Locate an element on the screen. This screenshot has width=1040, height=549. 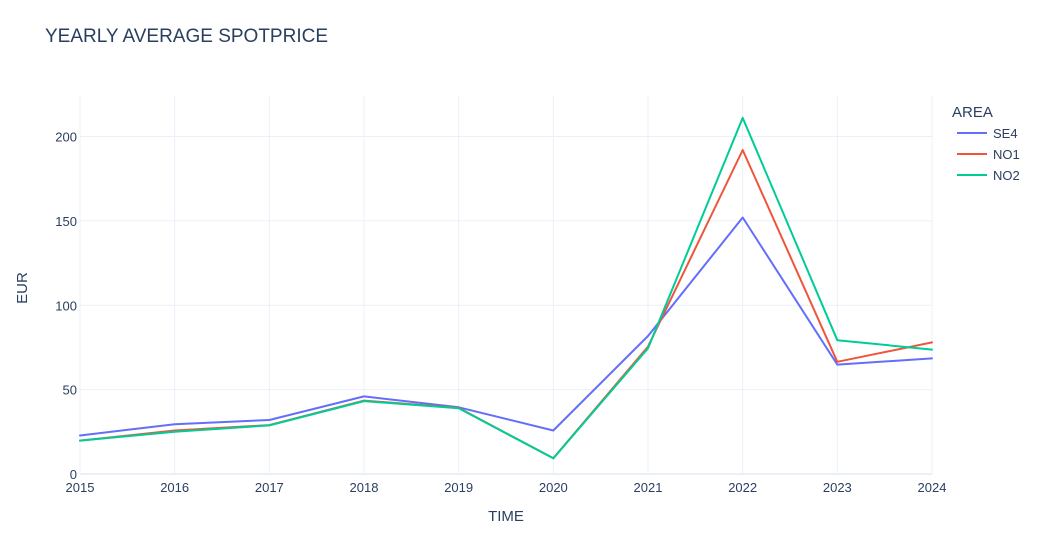
y-tick-label: 0 is located at coordinates (73, 474).